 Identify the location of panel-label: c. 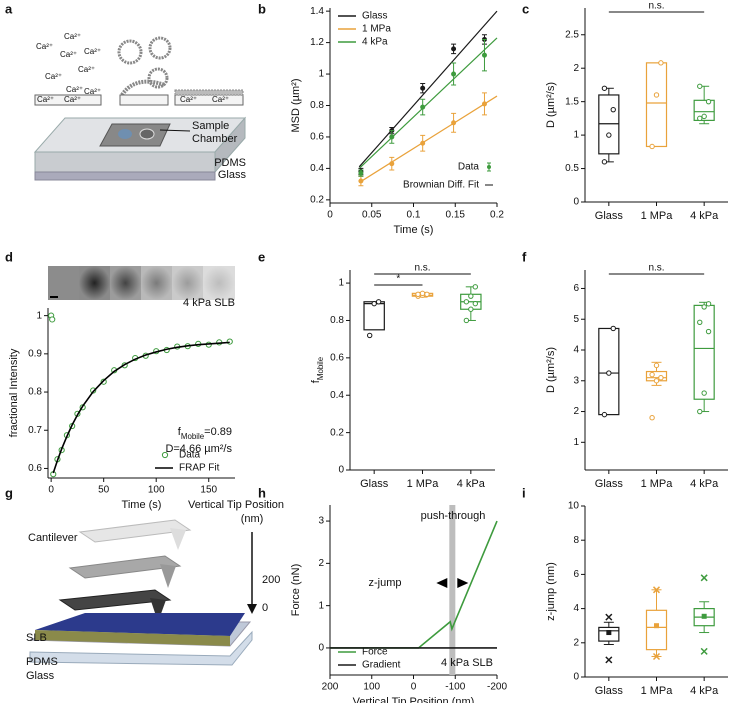
(525, 8).